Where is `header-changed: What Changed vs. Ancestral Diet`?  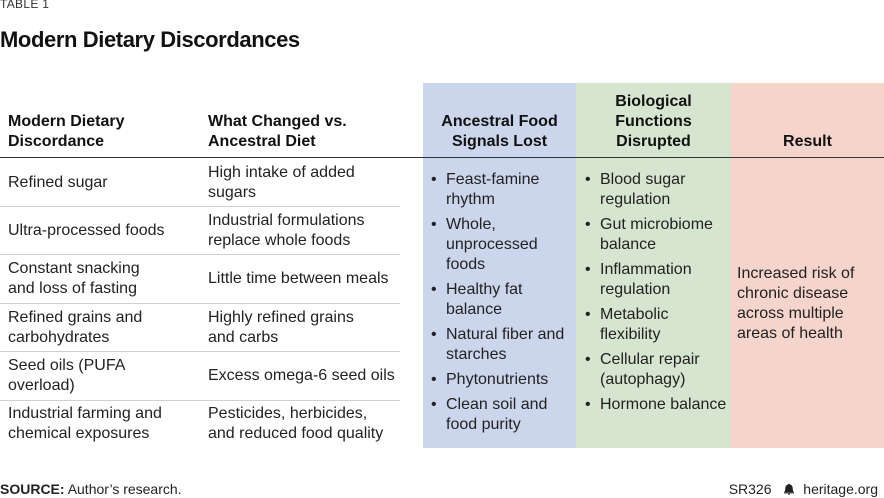 header-changed: What Changed vs. Ancestral Diet is located at coordinates (277, 131).